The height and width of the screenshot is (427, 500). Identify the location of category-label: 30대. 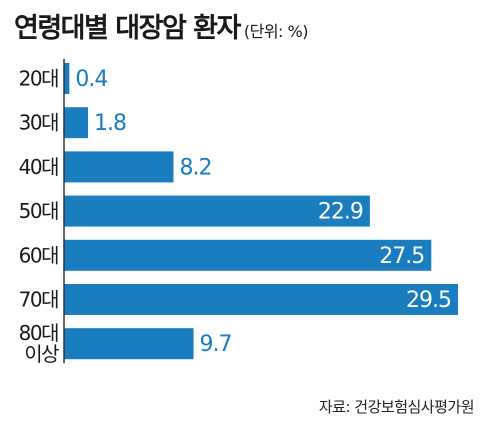
(38, 123).